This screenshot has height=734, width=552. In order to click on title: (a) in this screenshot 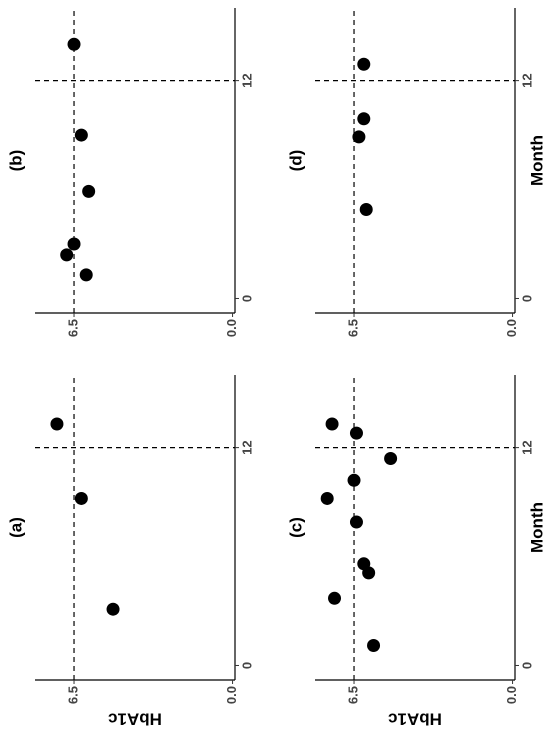, I will do `click(15, 527)`.